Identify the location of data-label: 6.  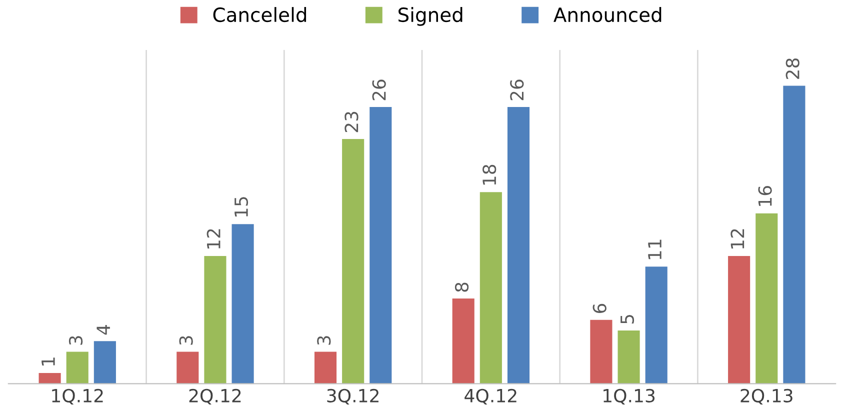
(599, 308).